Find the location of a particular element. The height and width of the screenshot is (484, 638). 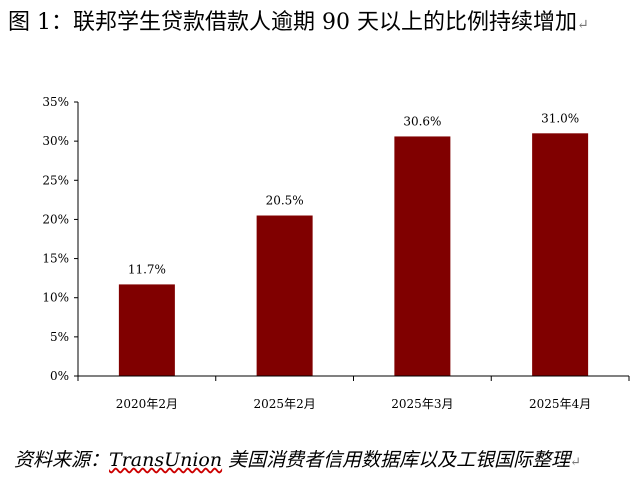

source-org: TransUnion is located at coordinates (166, 460).